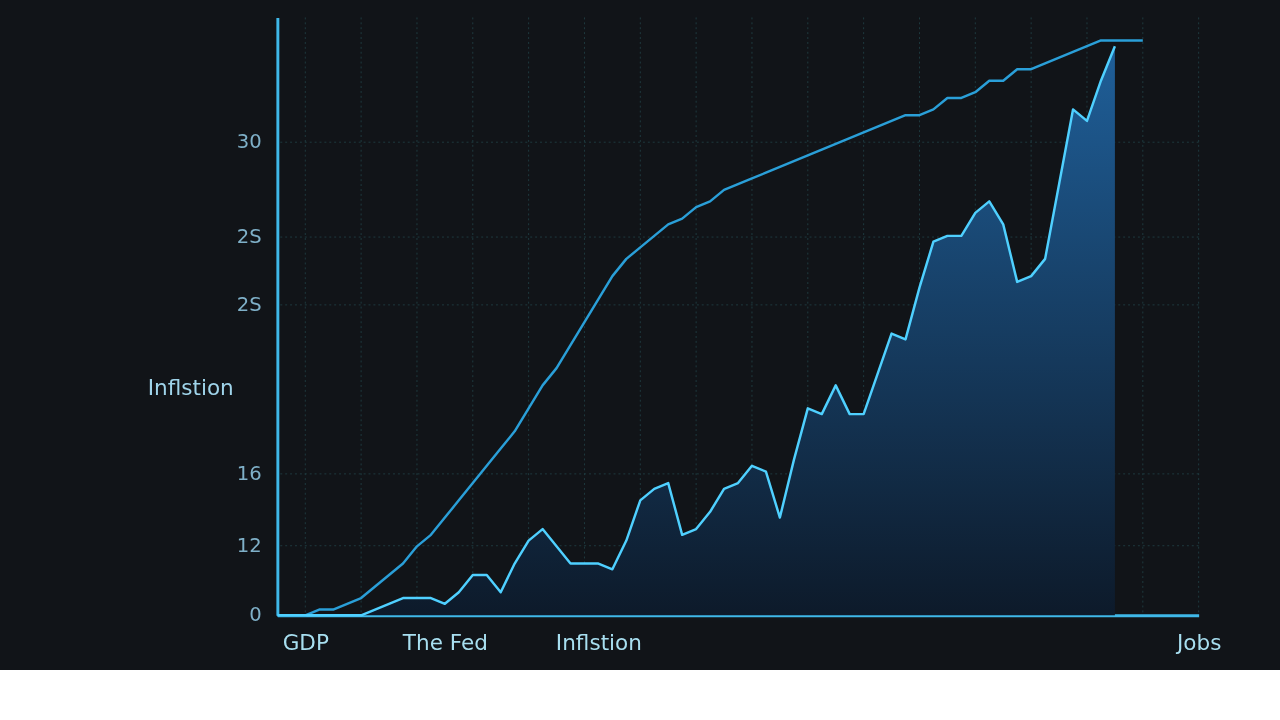 Image resolution: width=1280 pixels, height=720 pixels. Describe the element at coordinates (190, 388) in the screenshot. I see `y-axis-title: Inflstion` at that location.